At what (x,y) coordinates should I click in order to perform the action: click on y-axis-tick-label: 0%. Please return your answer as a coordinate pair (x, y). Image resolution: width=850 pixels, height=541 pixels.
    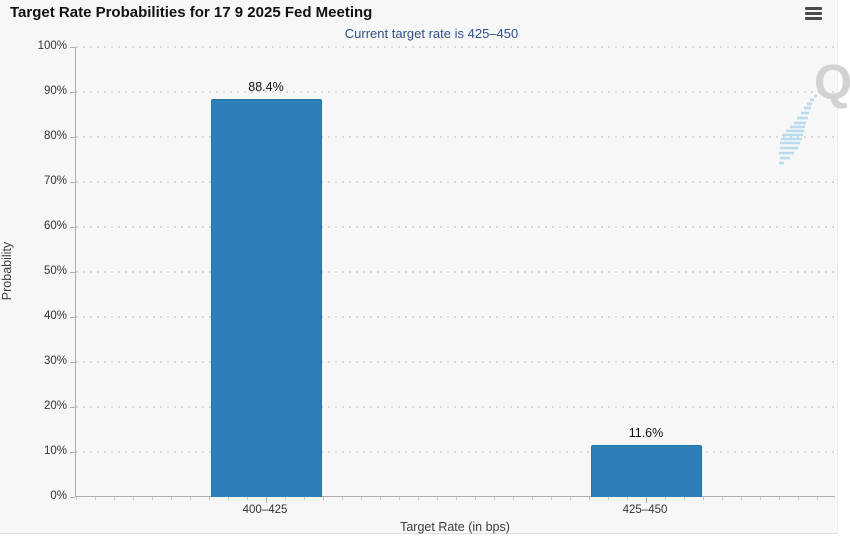
    Looking at the image, I should click on (58, 496).